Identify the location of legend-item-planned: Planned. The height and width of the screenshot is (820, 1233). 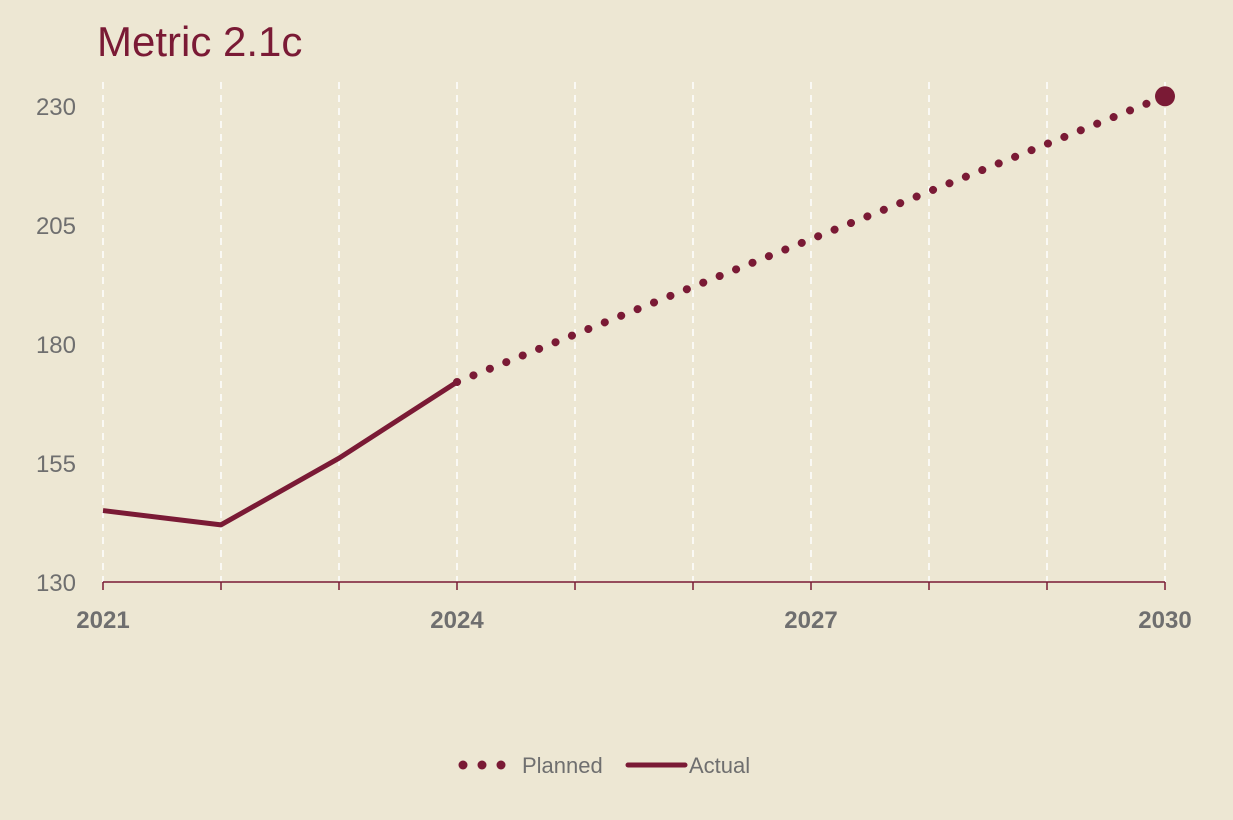
(530, 765).